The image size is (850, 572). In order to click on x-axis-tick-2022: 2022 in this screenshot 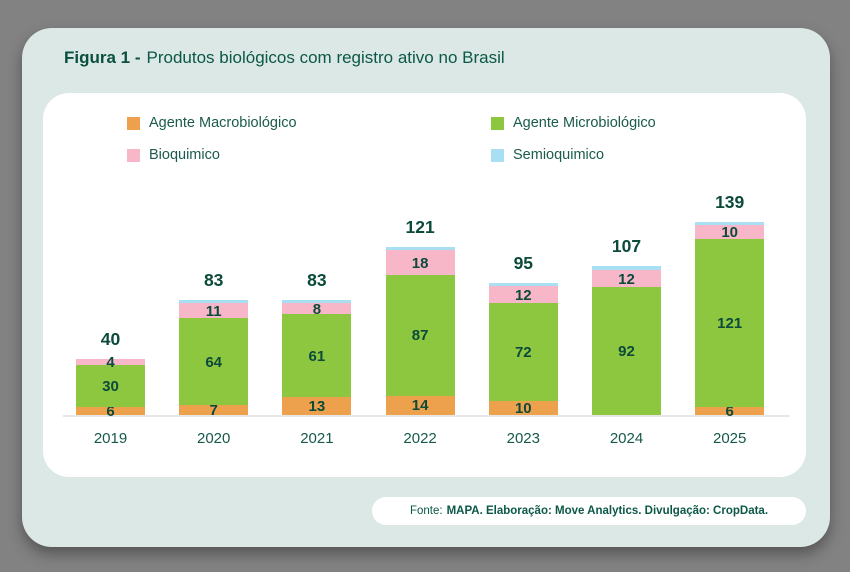, I will do `click(420, 438)`.